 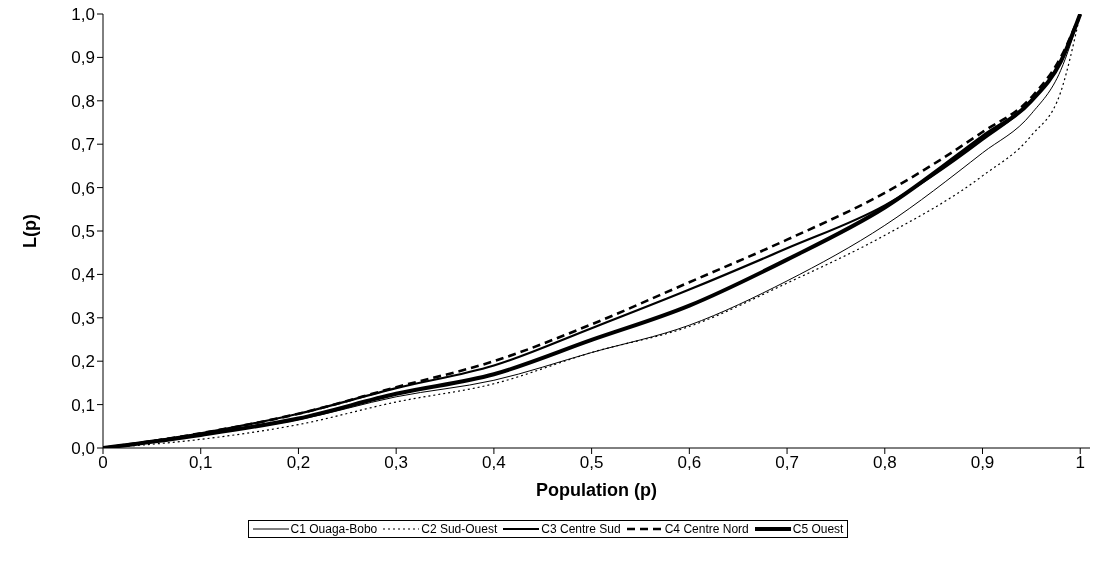 What do you see at coordinates (982, 463) in the screenshot?
I see `x-tick-label: 0,9` at bounding box center [982, 463].